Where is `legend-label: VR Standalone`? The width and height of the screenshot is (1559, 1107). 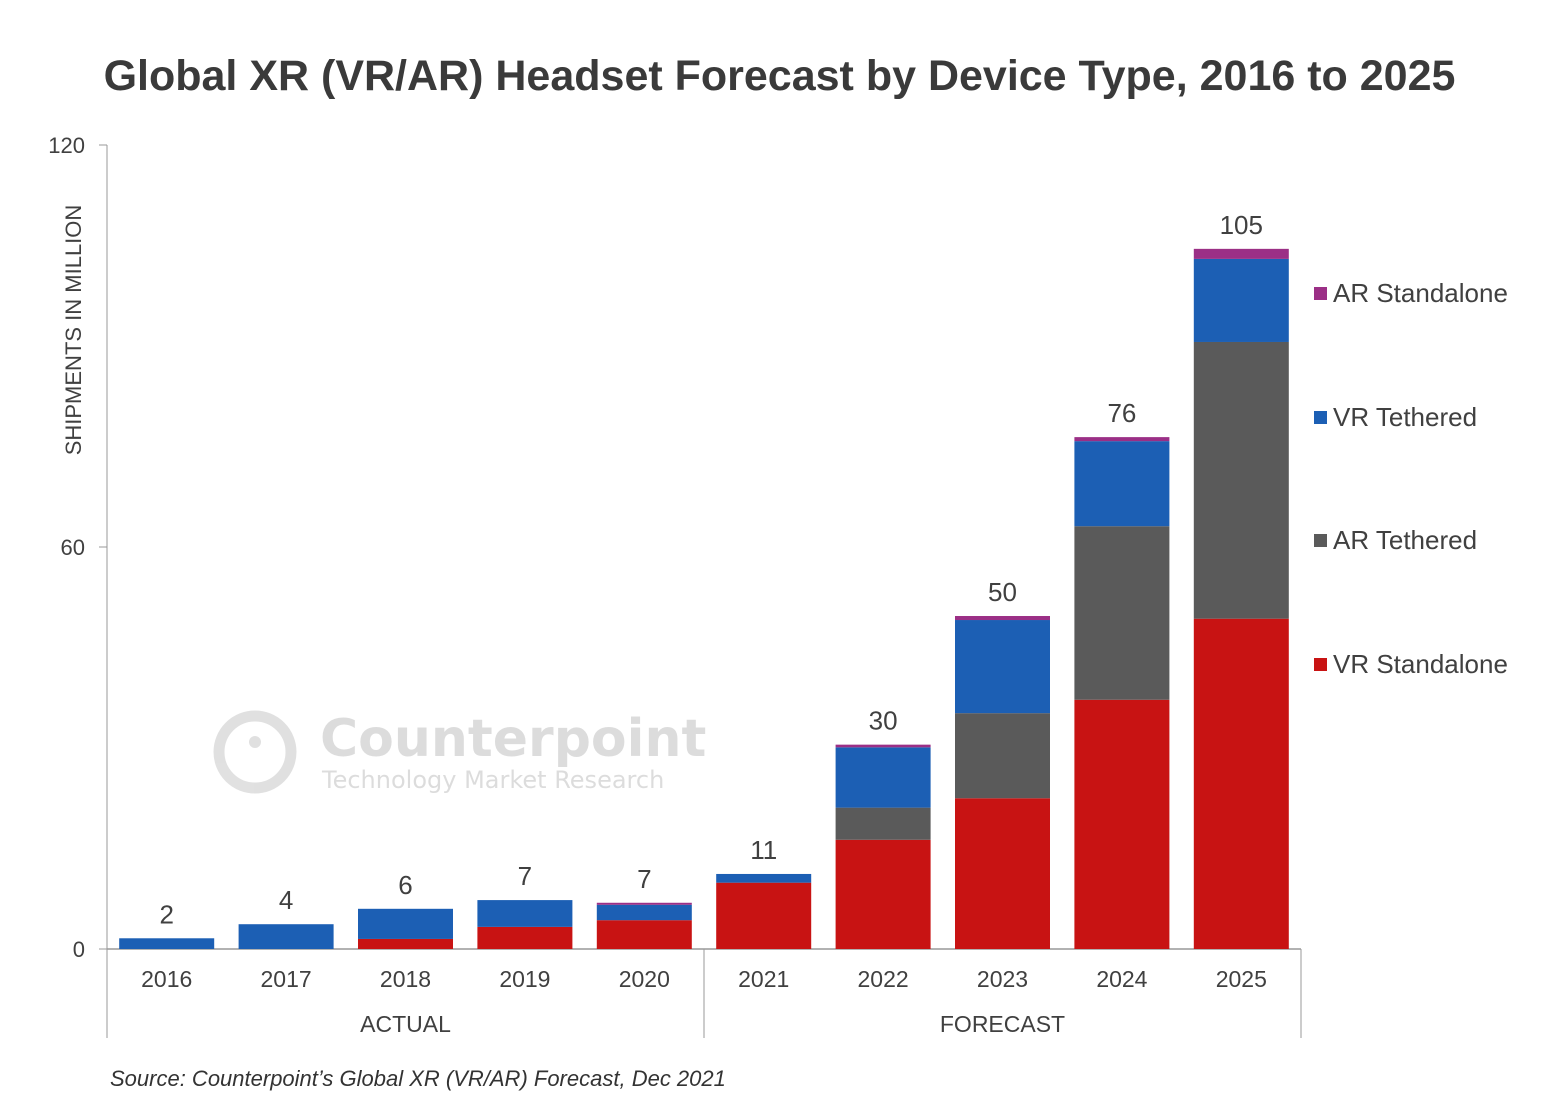
legend-label: VR Standalone is located at coordinates (1420, 664).